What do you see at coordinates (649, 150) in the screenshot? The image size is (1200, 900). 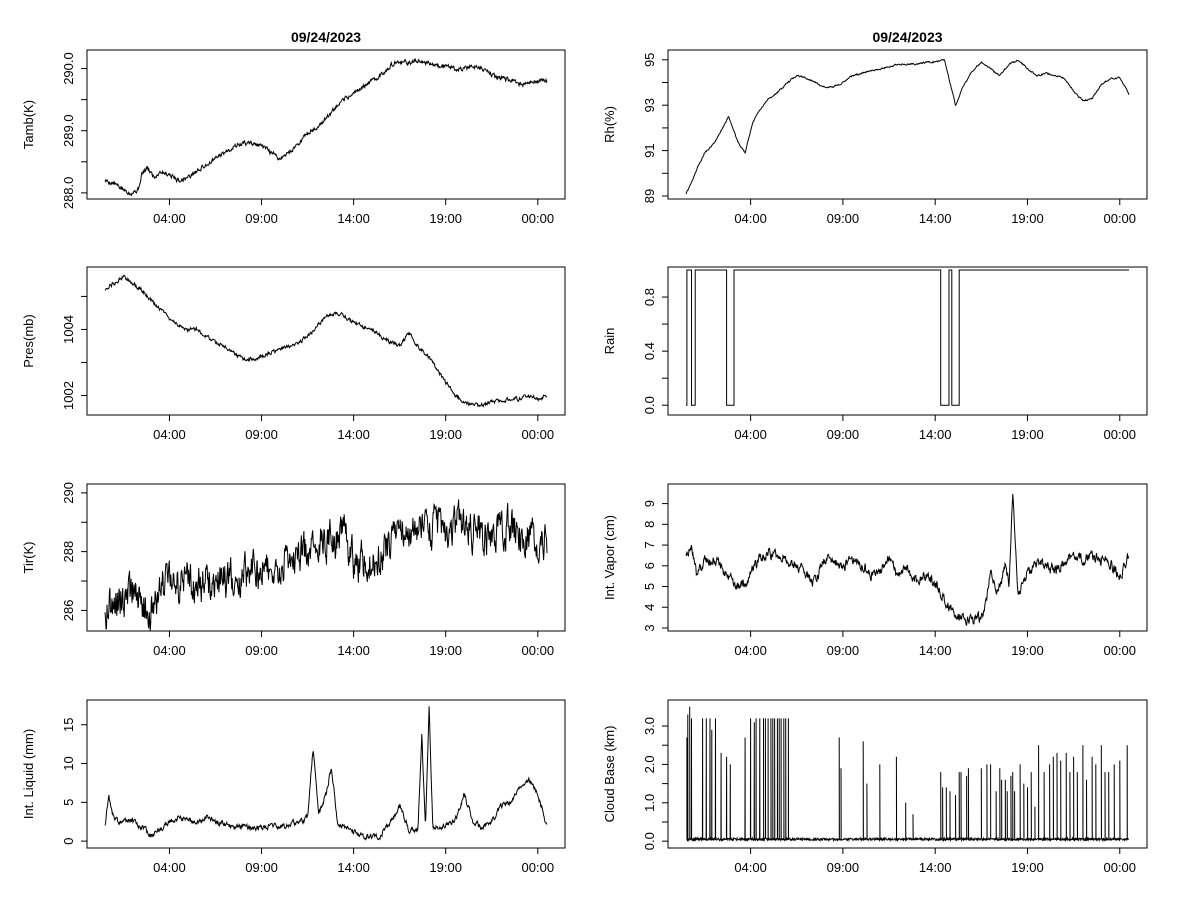 I see `y-tick-label: 91` at bounding box center [649, 150].